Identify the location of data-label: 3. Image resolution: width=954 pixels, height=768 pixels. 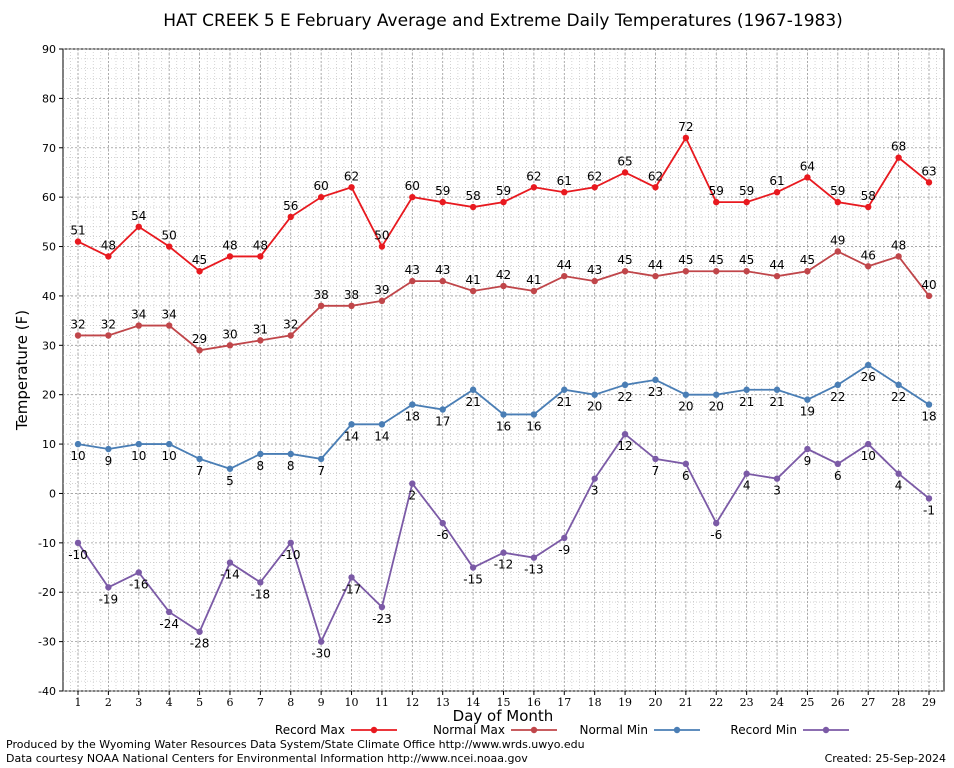
(777, 491).